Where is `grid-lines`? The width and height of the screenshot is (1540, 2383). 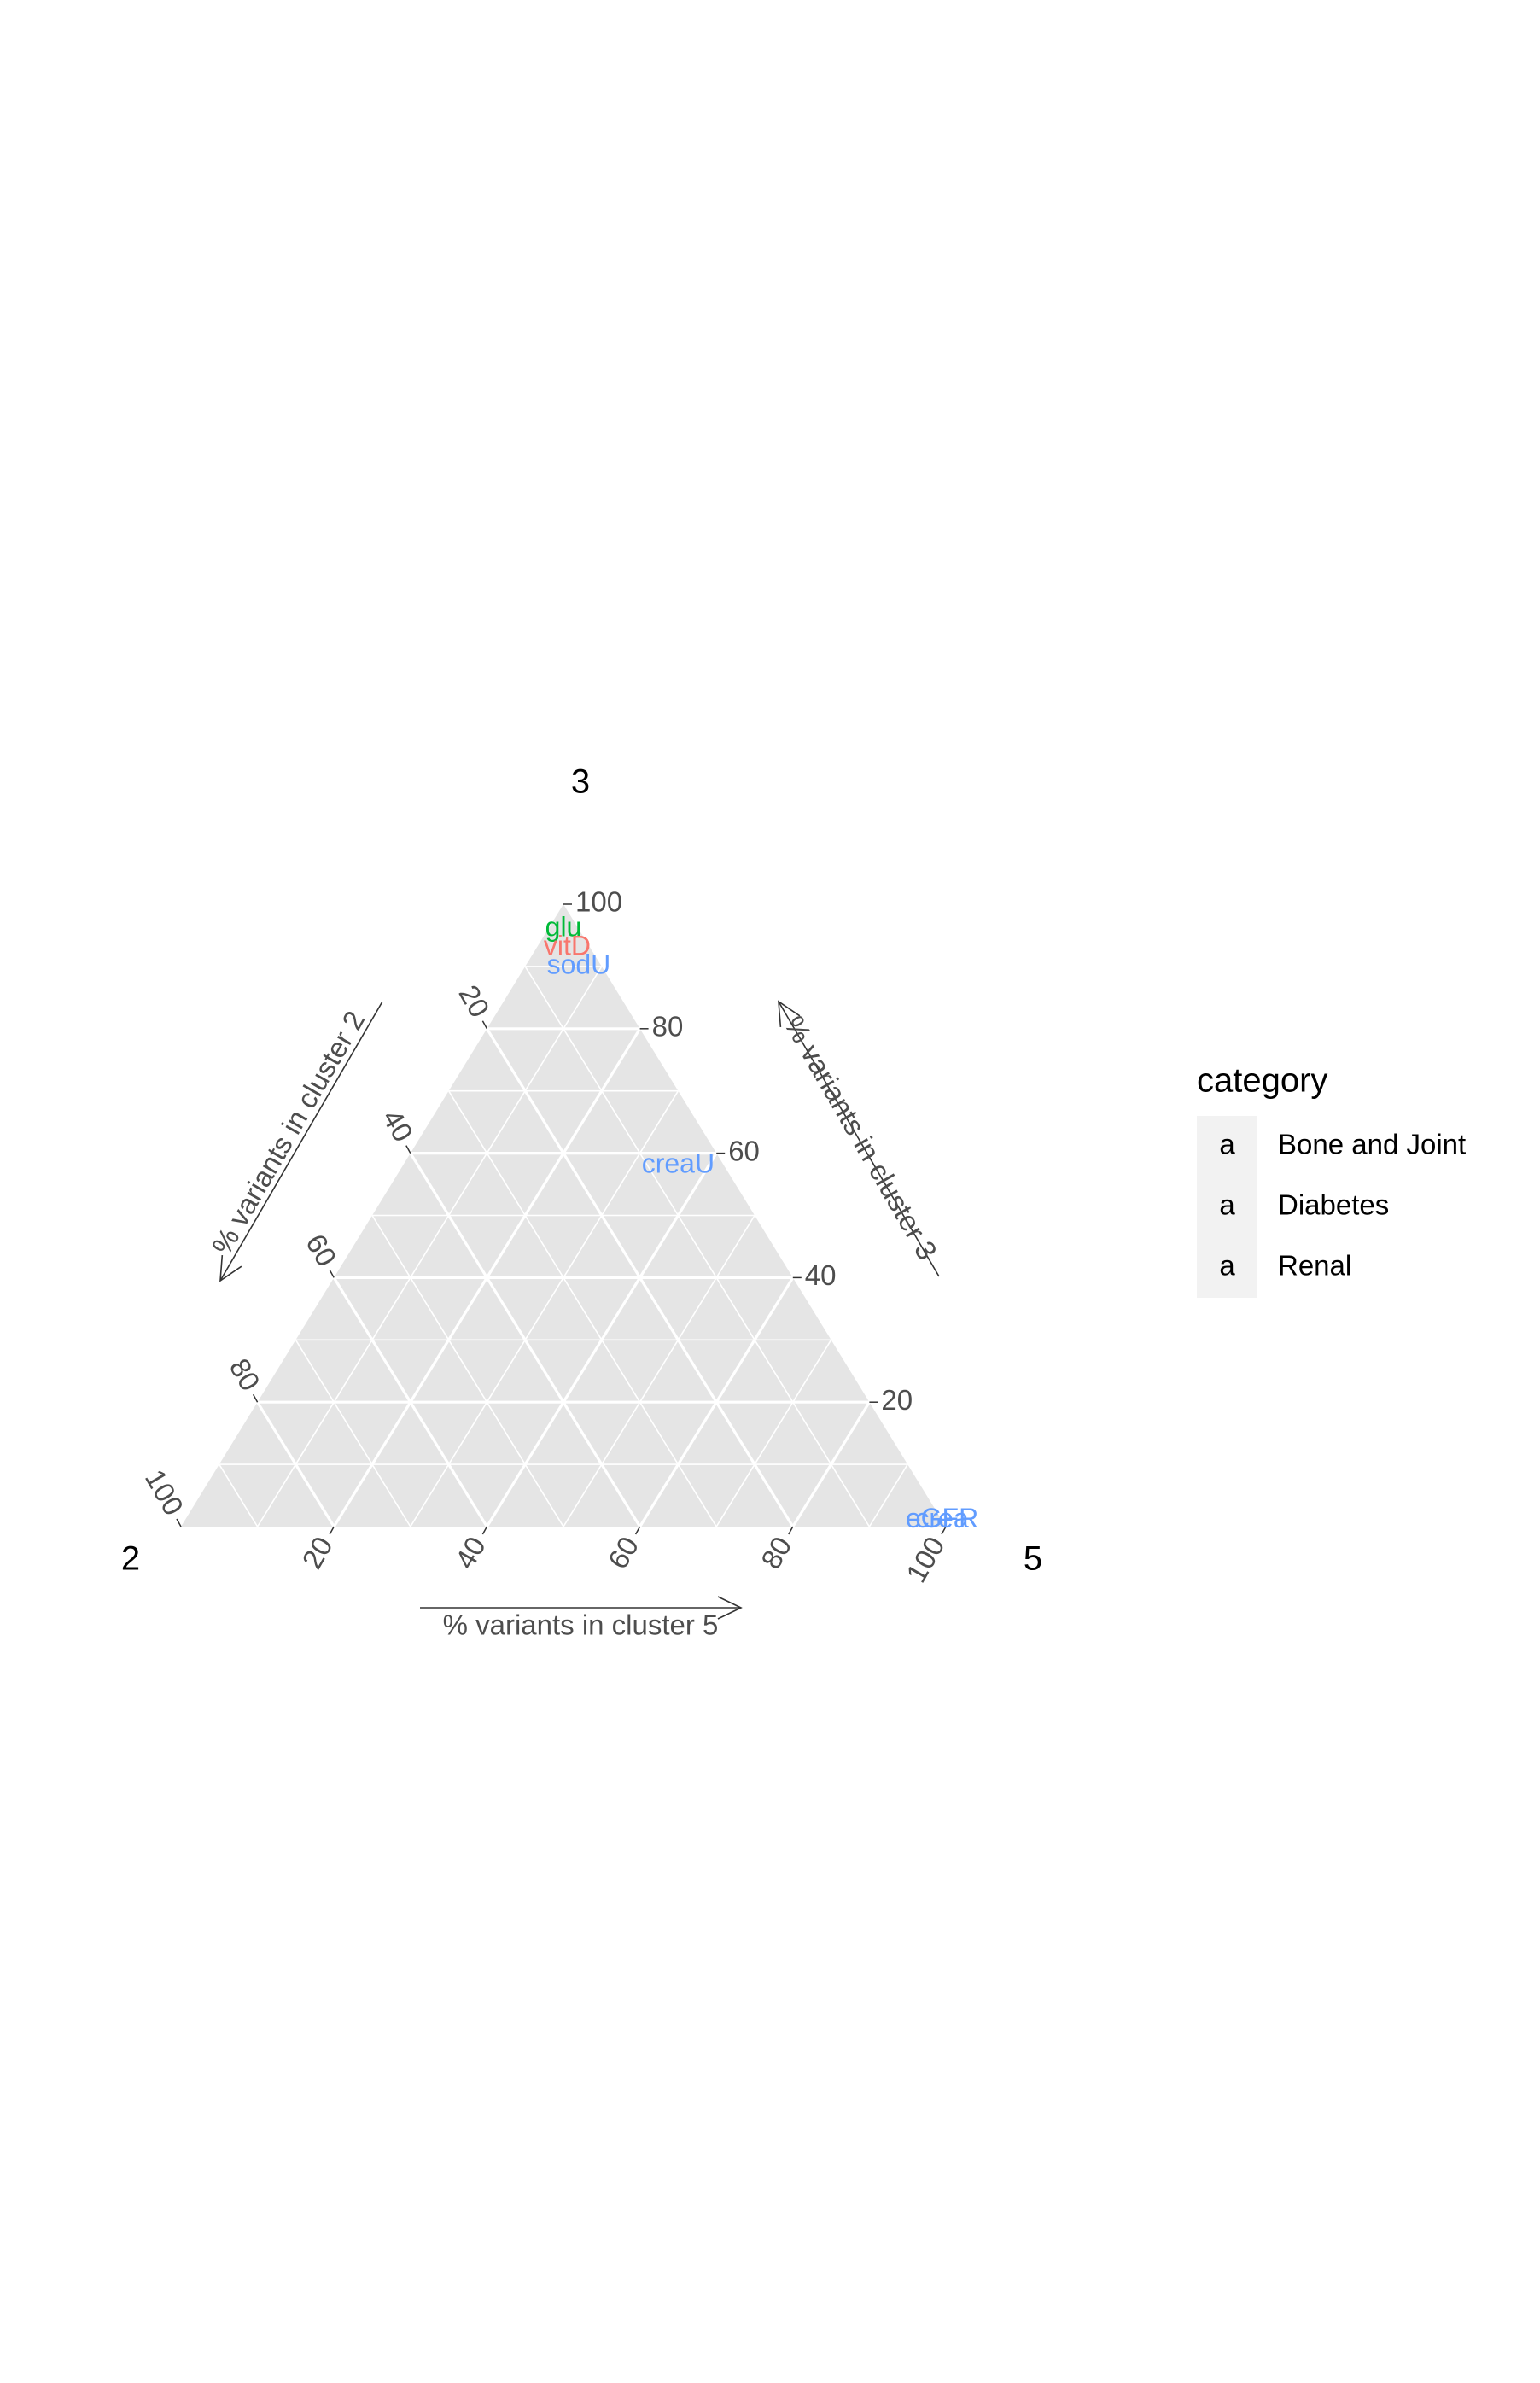
grid-lines is located at coordinates (563, 1246).